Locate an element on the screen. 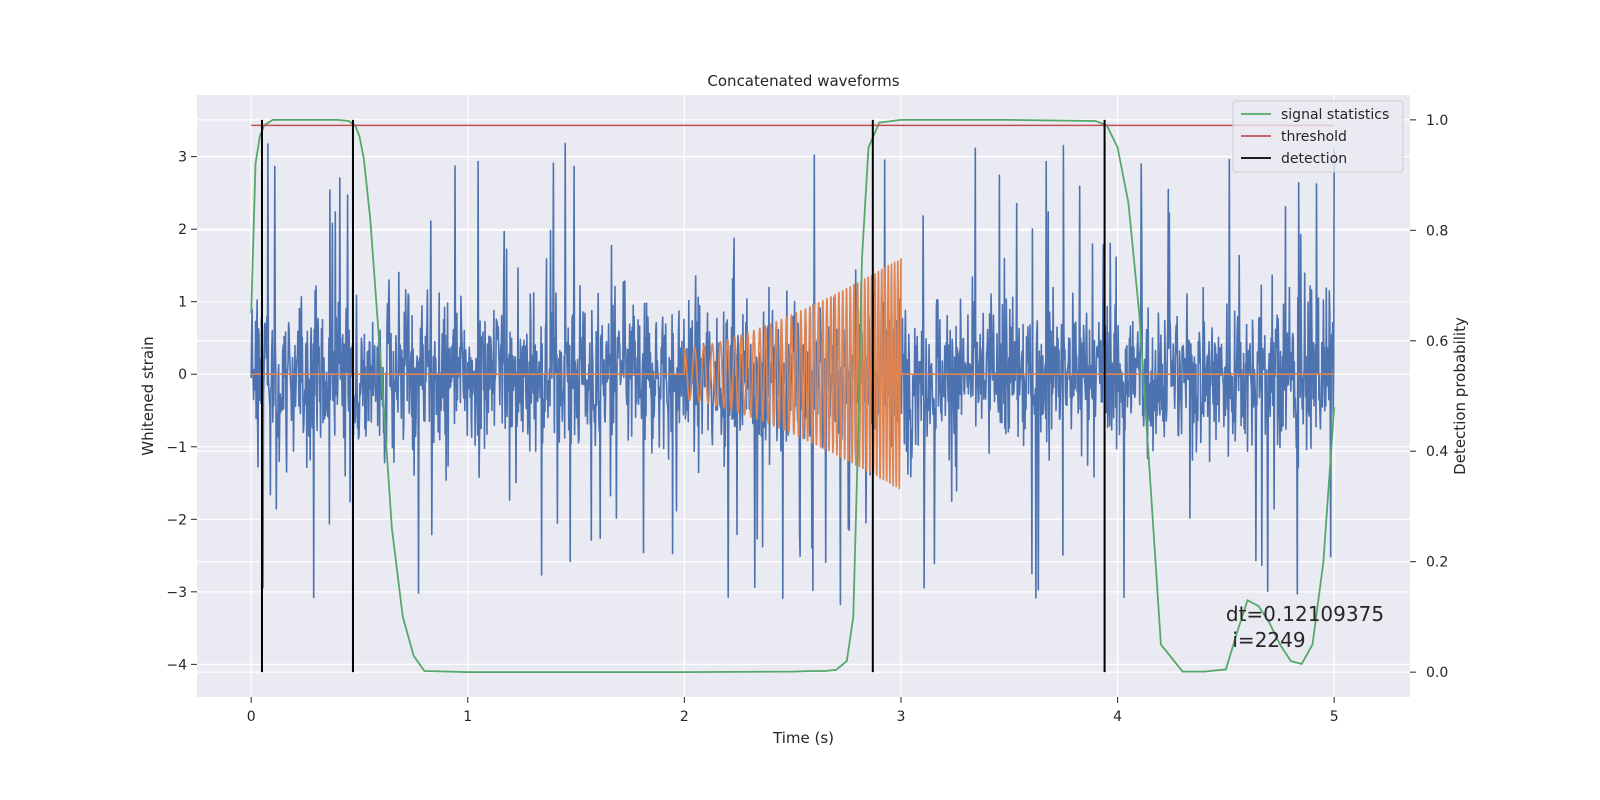  y2-tick-label: 0.8 is located at coordinates (1437, 231).